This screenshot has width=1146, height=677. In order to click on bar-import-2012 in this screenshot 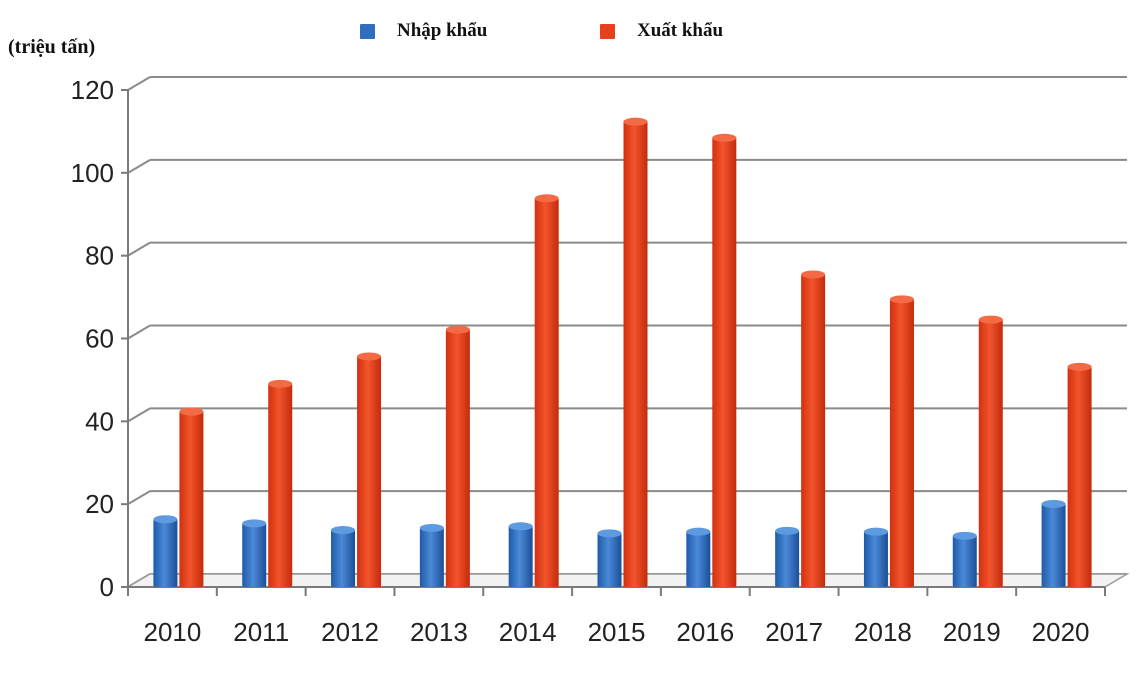, I will do `click(343, 558)`.